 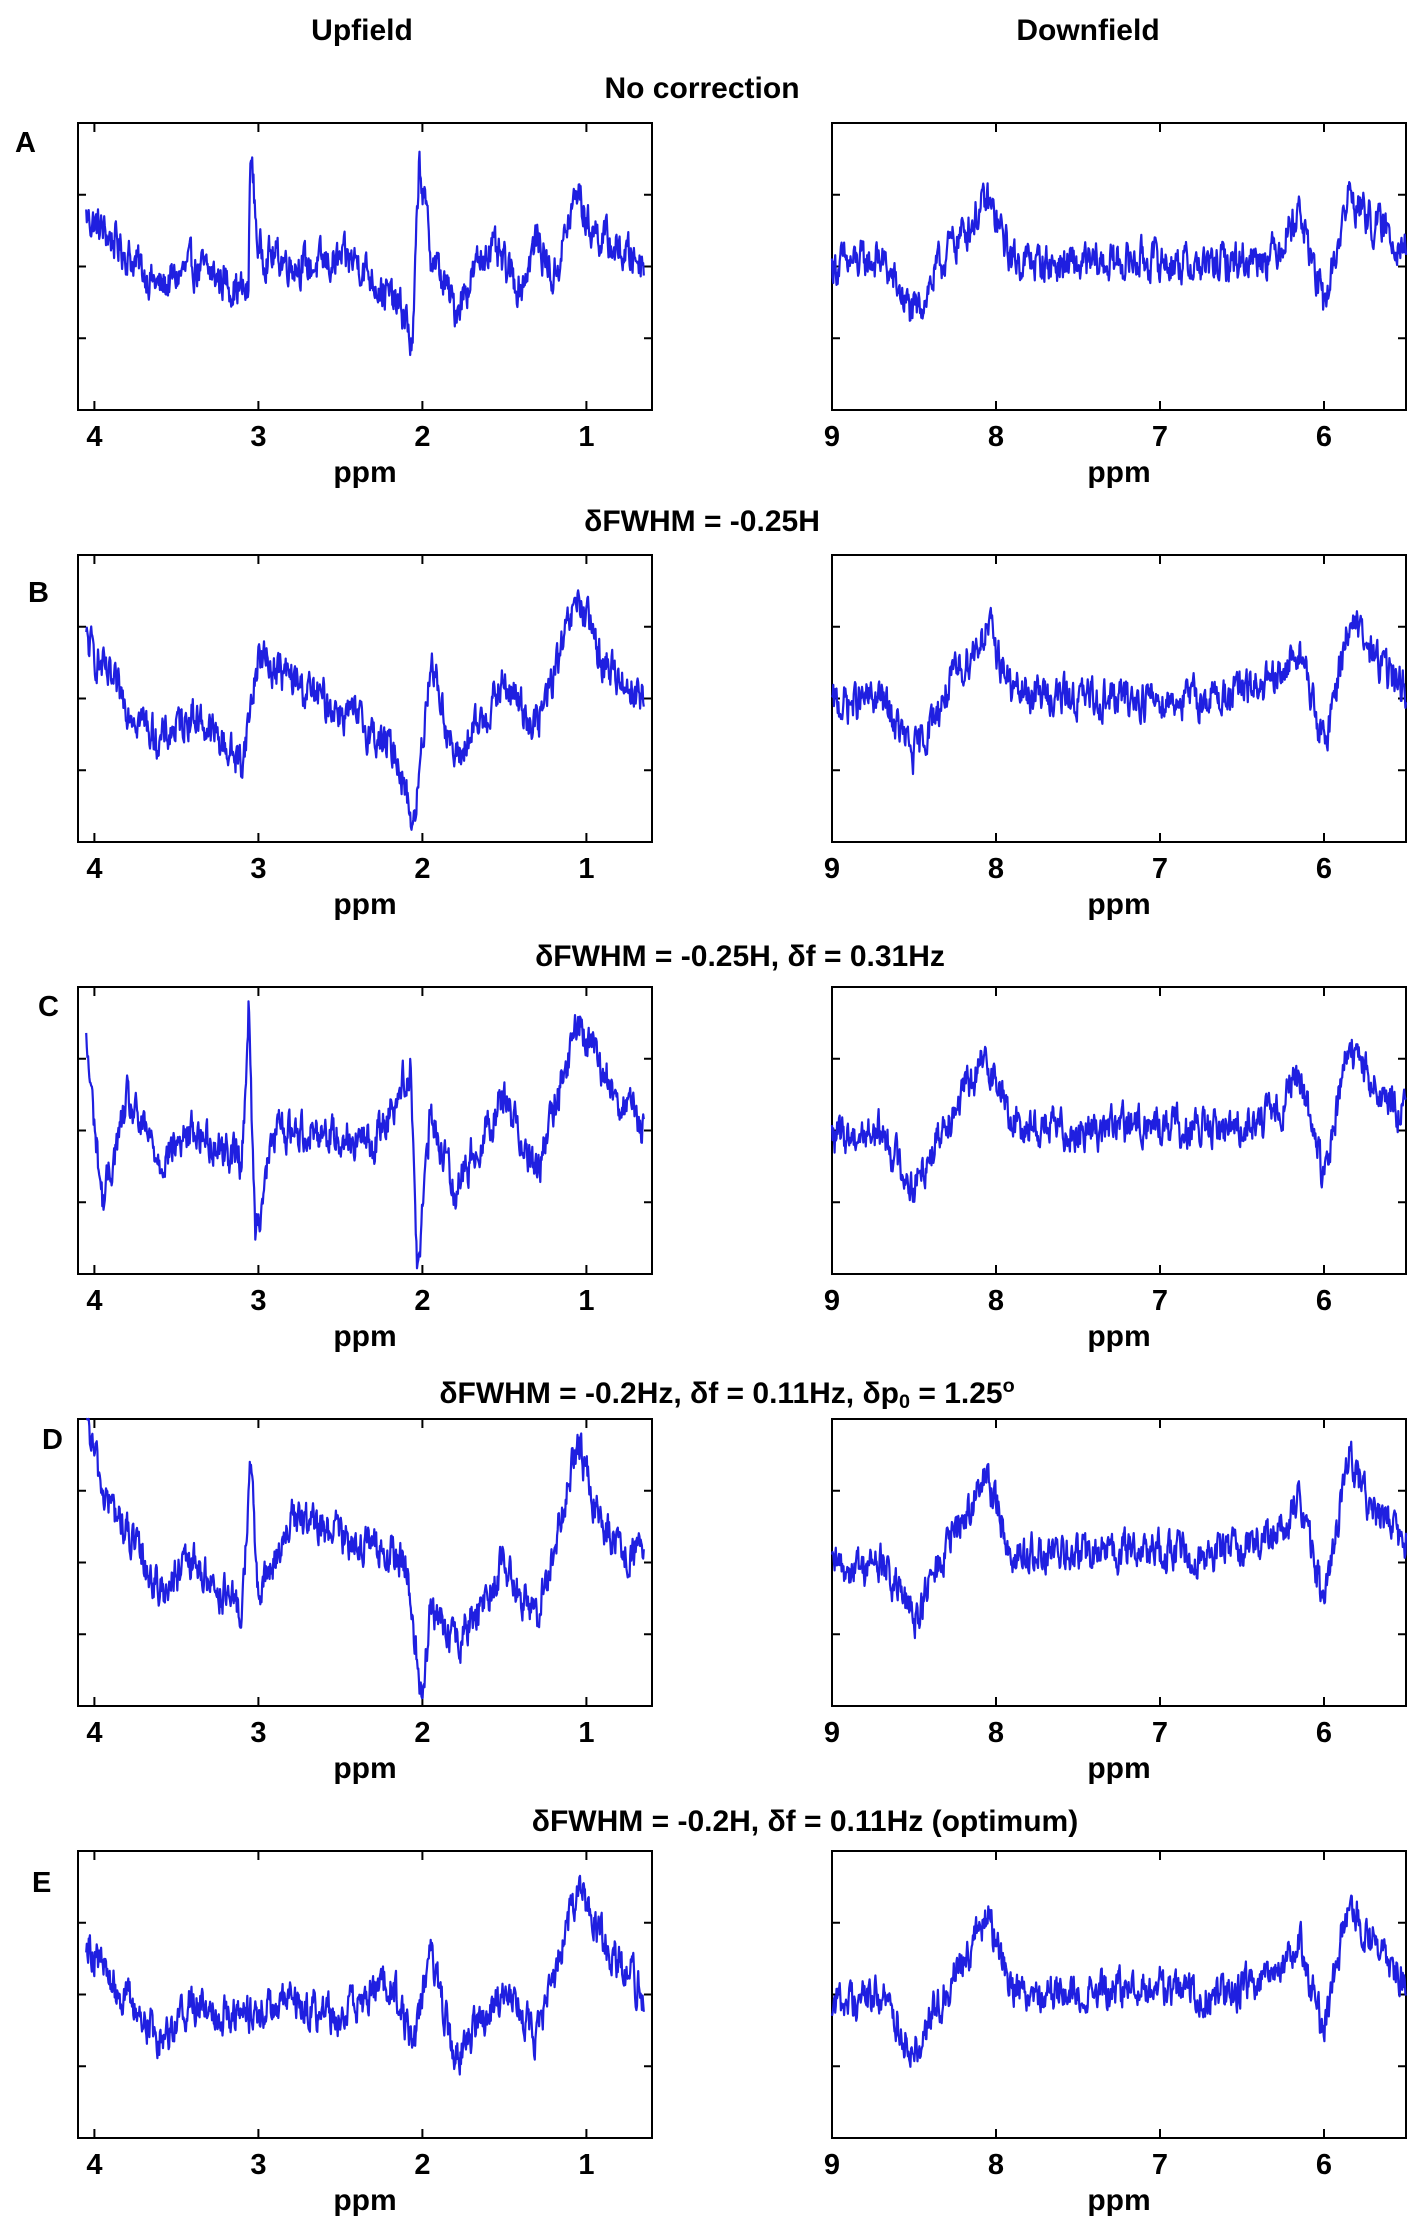 What do you see at coordinates (904, 1401) in the screenshot?
I see `panel-title-d-subscript: 0` at bounding box center [904, 1401].